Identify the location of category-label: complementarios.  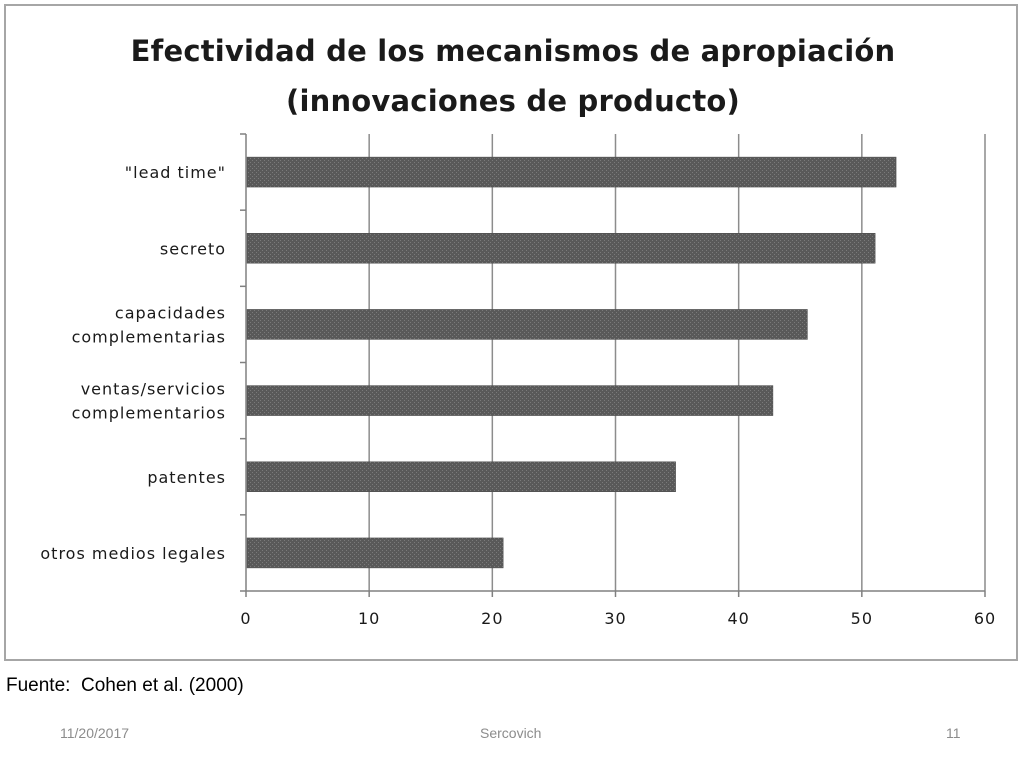
(149, 413).